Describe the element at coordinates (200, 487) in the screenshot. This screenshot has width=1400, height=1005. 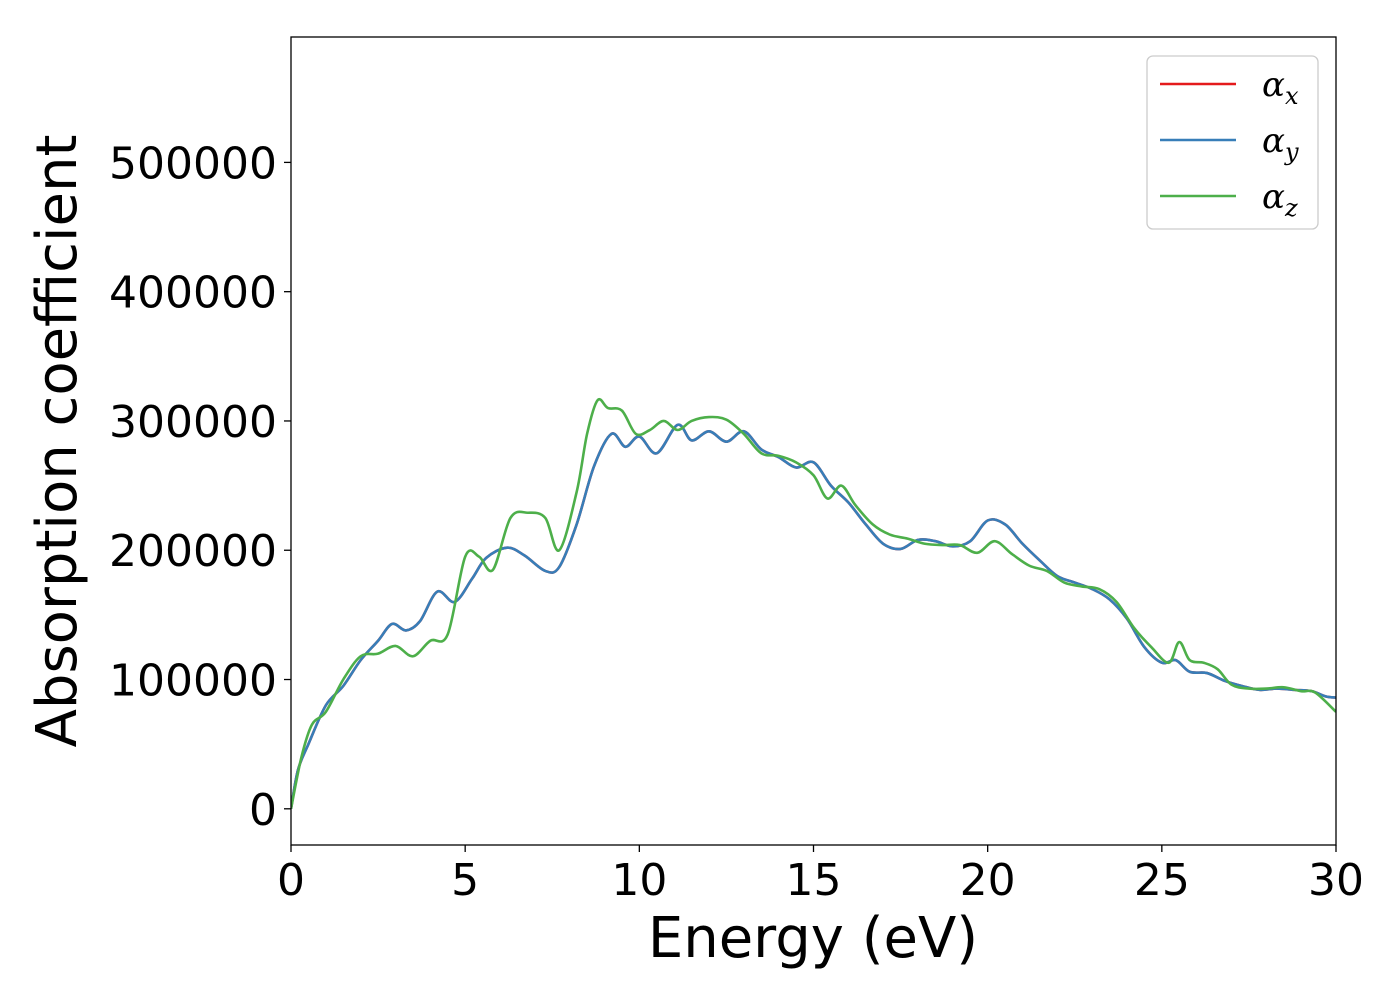
I see `y-axis-ticks: 0 100000 200000 300000 400000 500000` at that location.